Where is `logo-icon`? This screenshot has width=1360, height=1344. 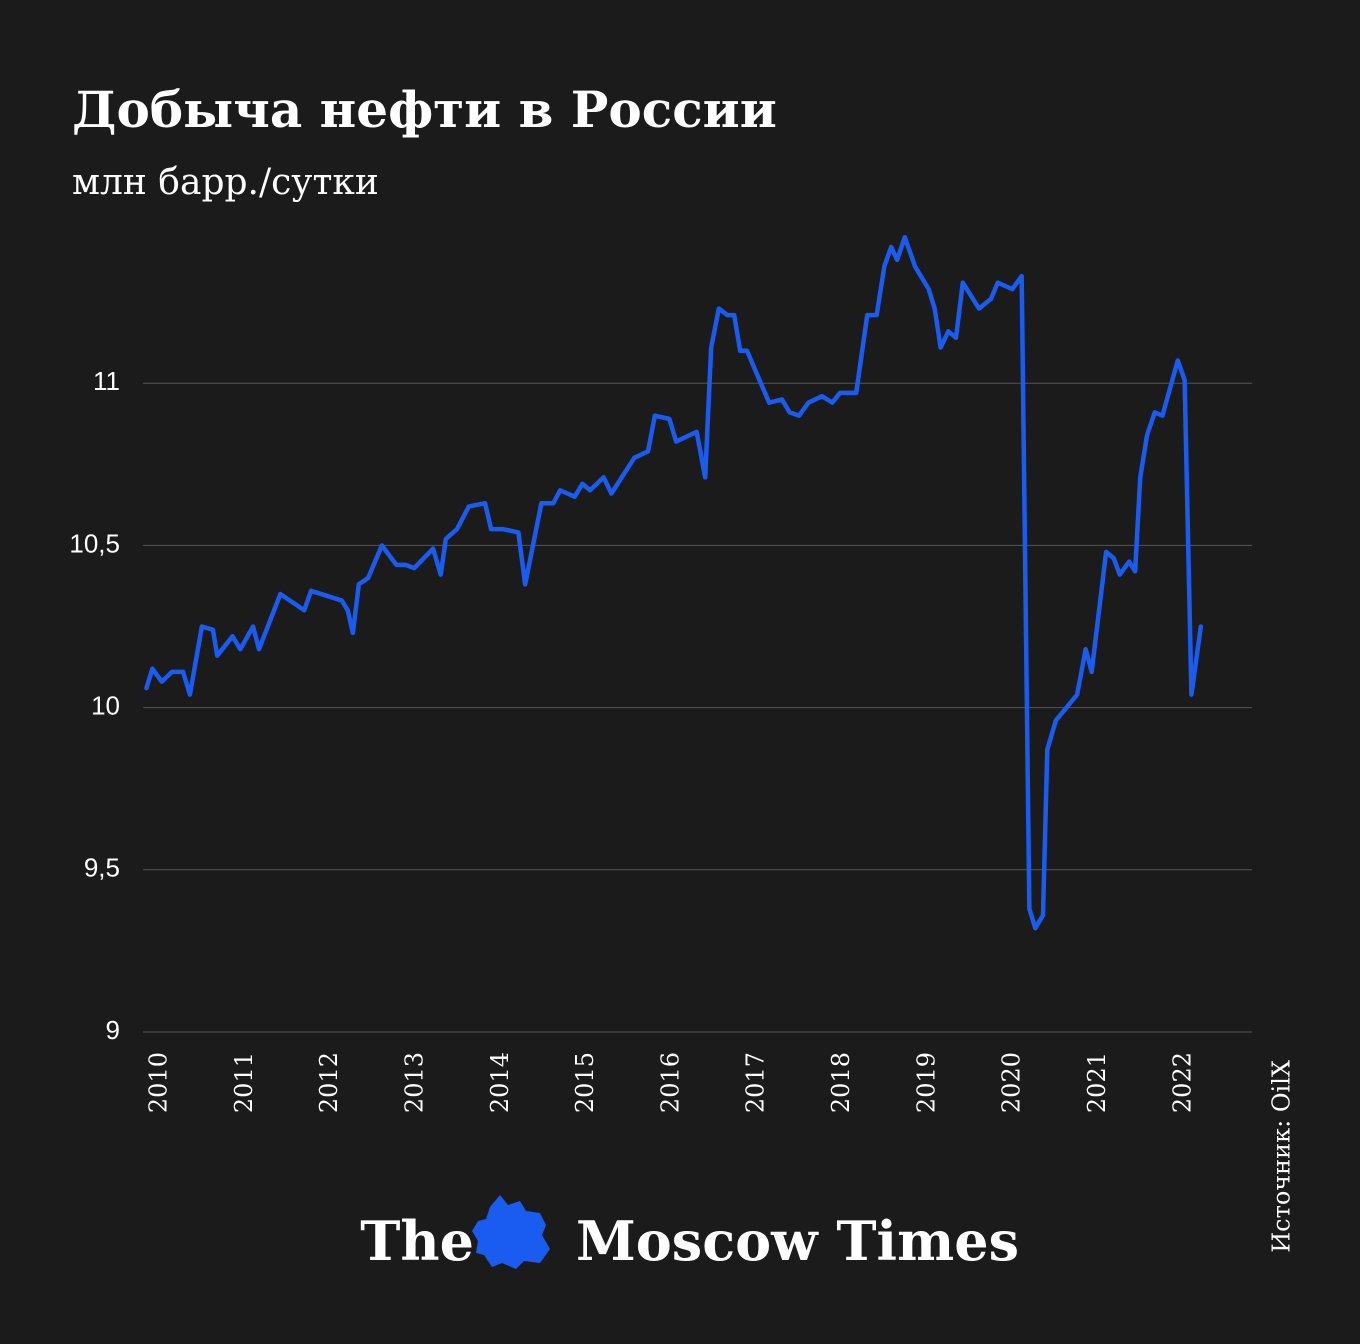
logo-icon is located at coordinates (511, 1232).